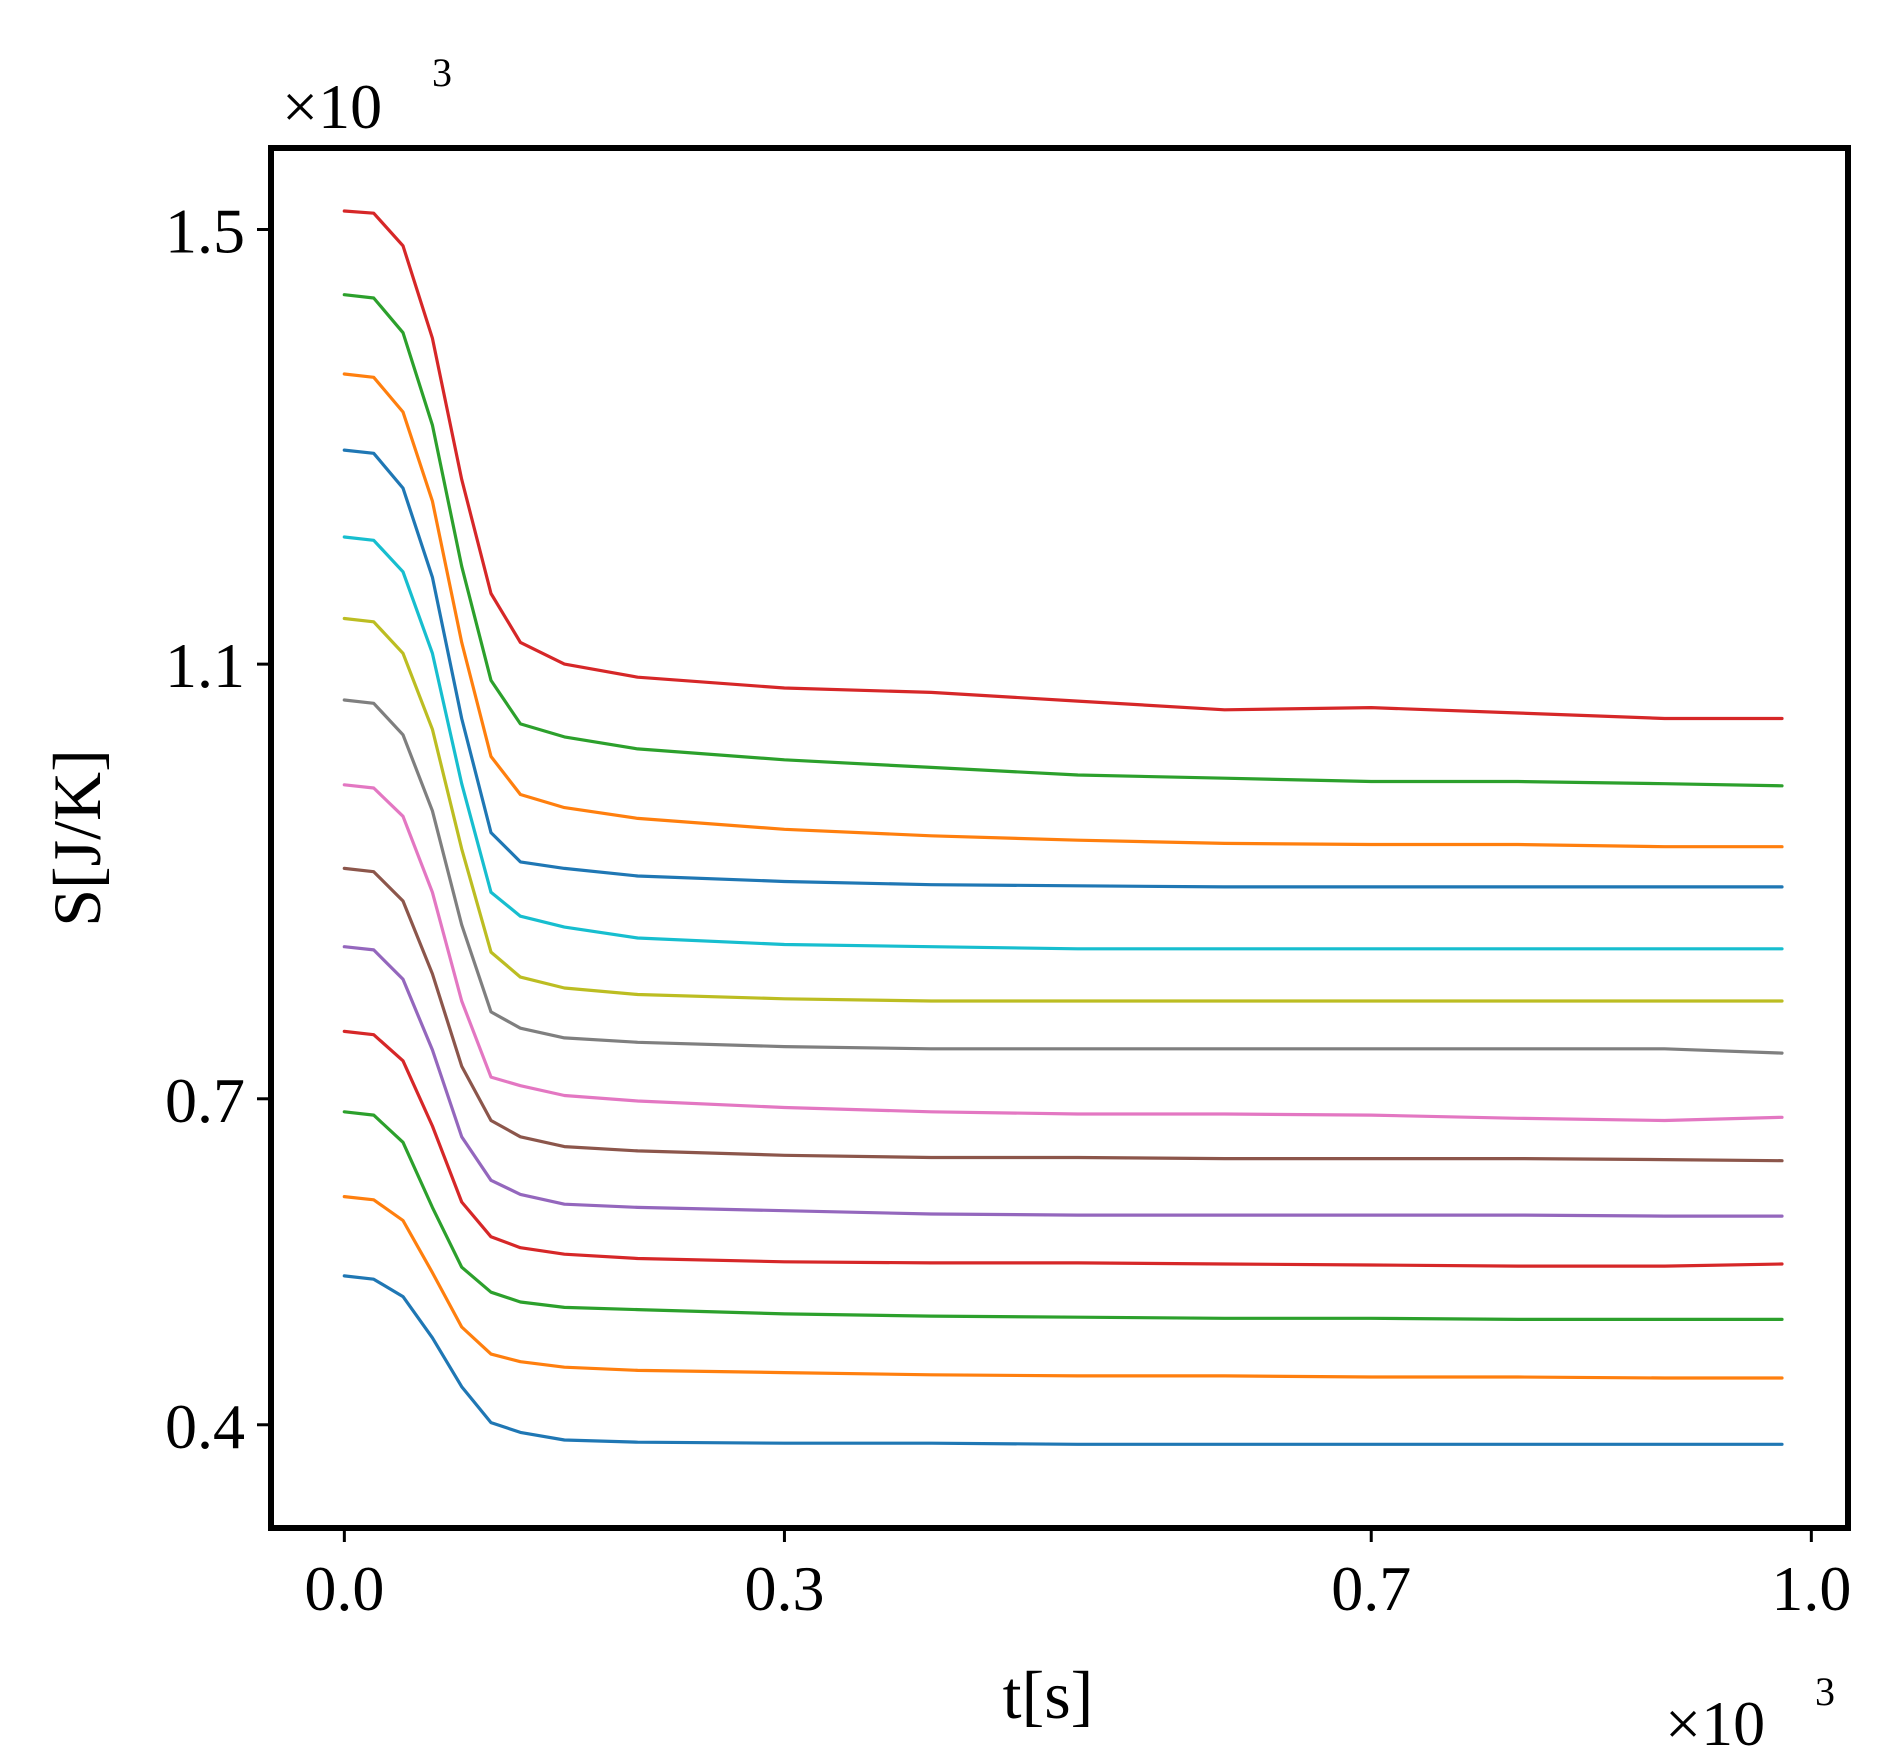 The image size is (1890, 1760). Describe the element at coordinates (205, 230) in the screenshot. I see `y-tick-label: 1.5` at that location.